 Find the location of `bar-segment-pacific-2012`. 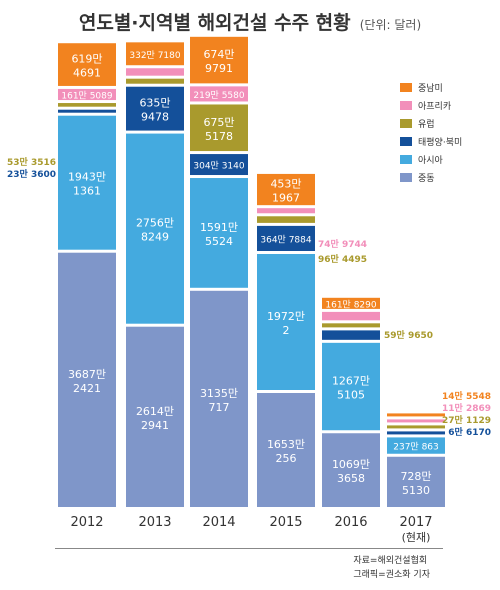

bar-segment-pacific-2012 is located at coordinates (87, 111).